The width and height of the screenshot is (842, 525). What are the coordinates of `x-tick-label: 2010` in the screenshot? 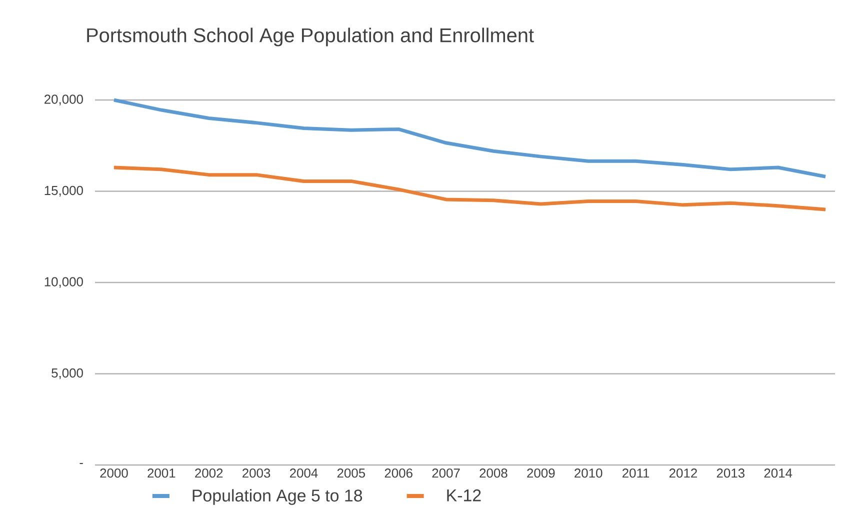 It's located at (588, 473).